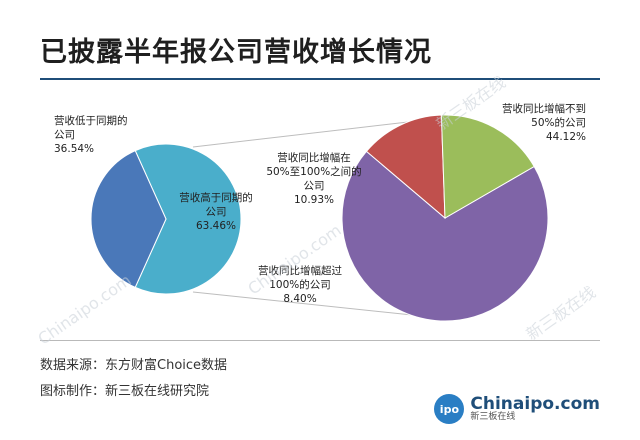  I want to click on connector-line-bottom, so click(302, 303).